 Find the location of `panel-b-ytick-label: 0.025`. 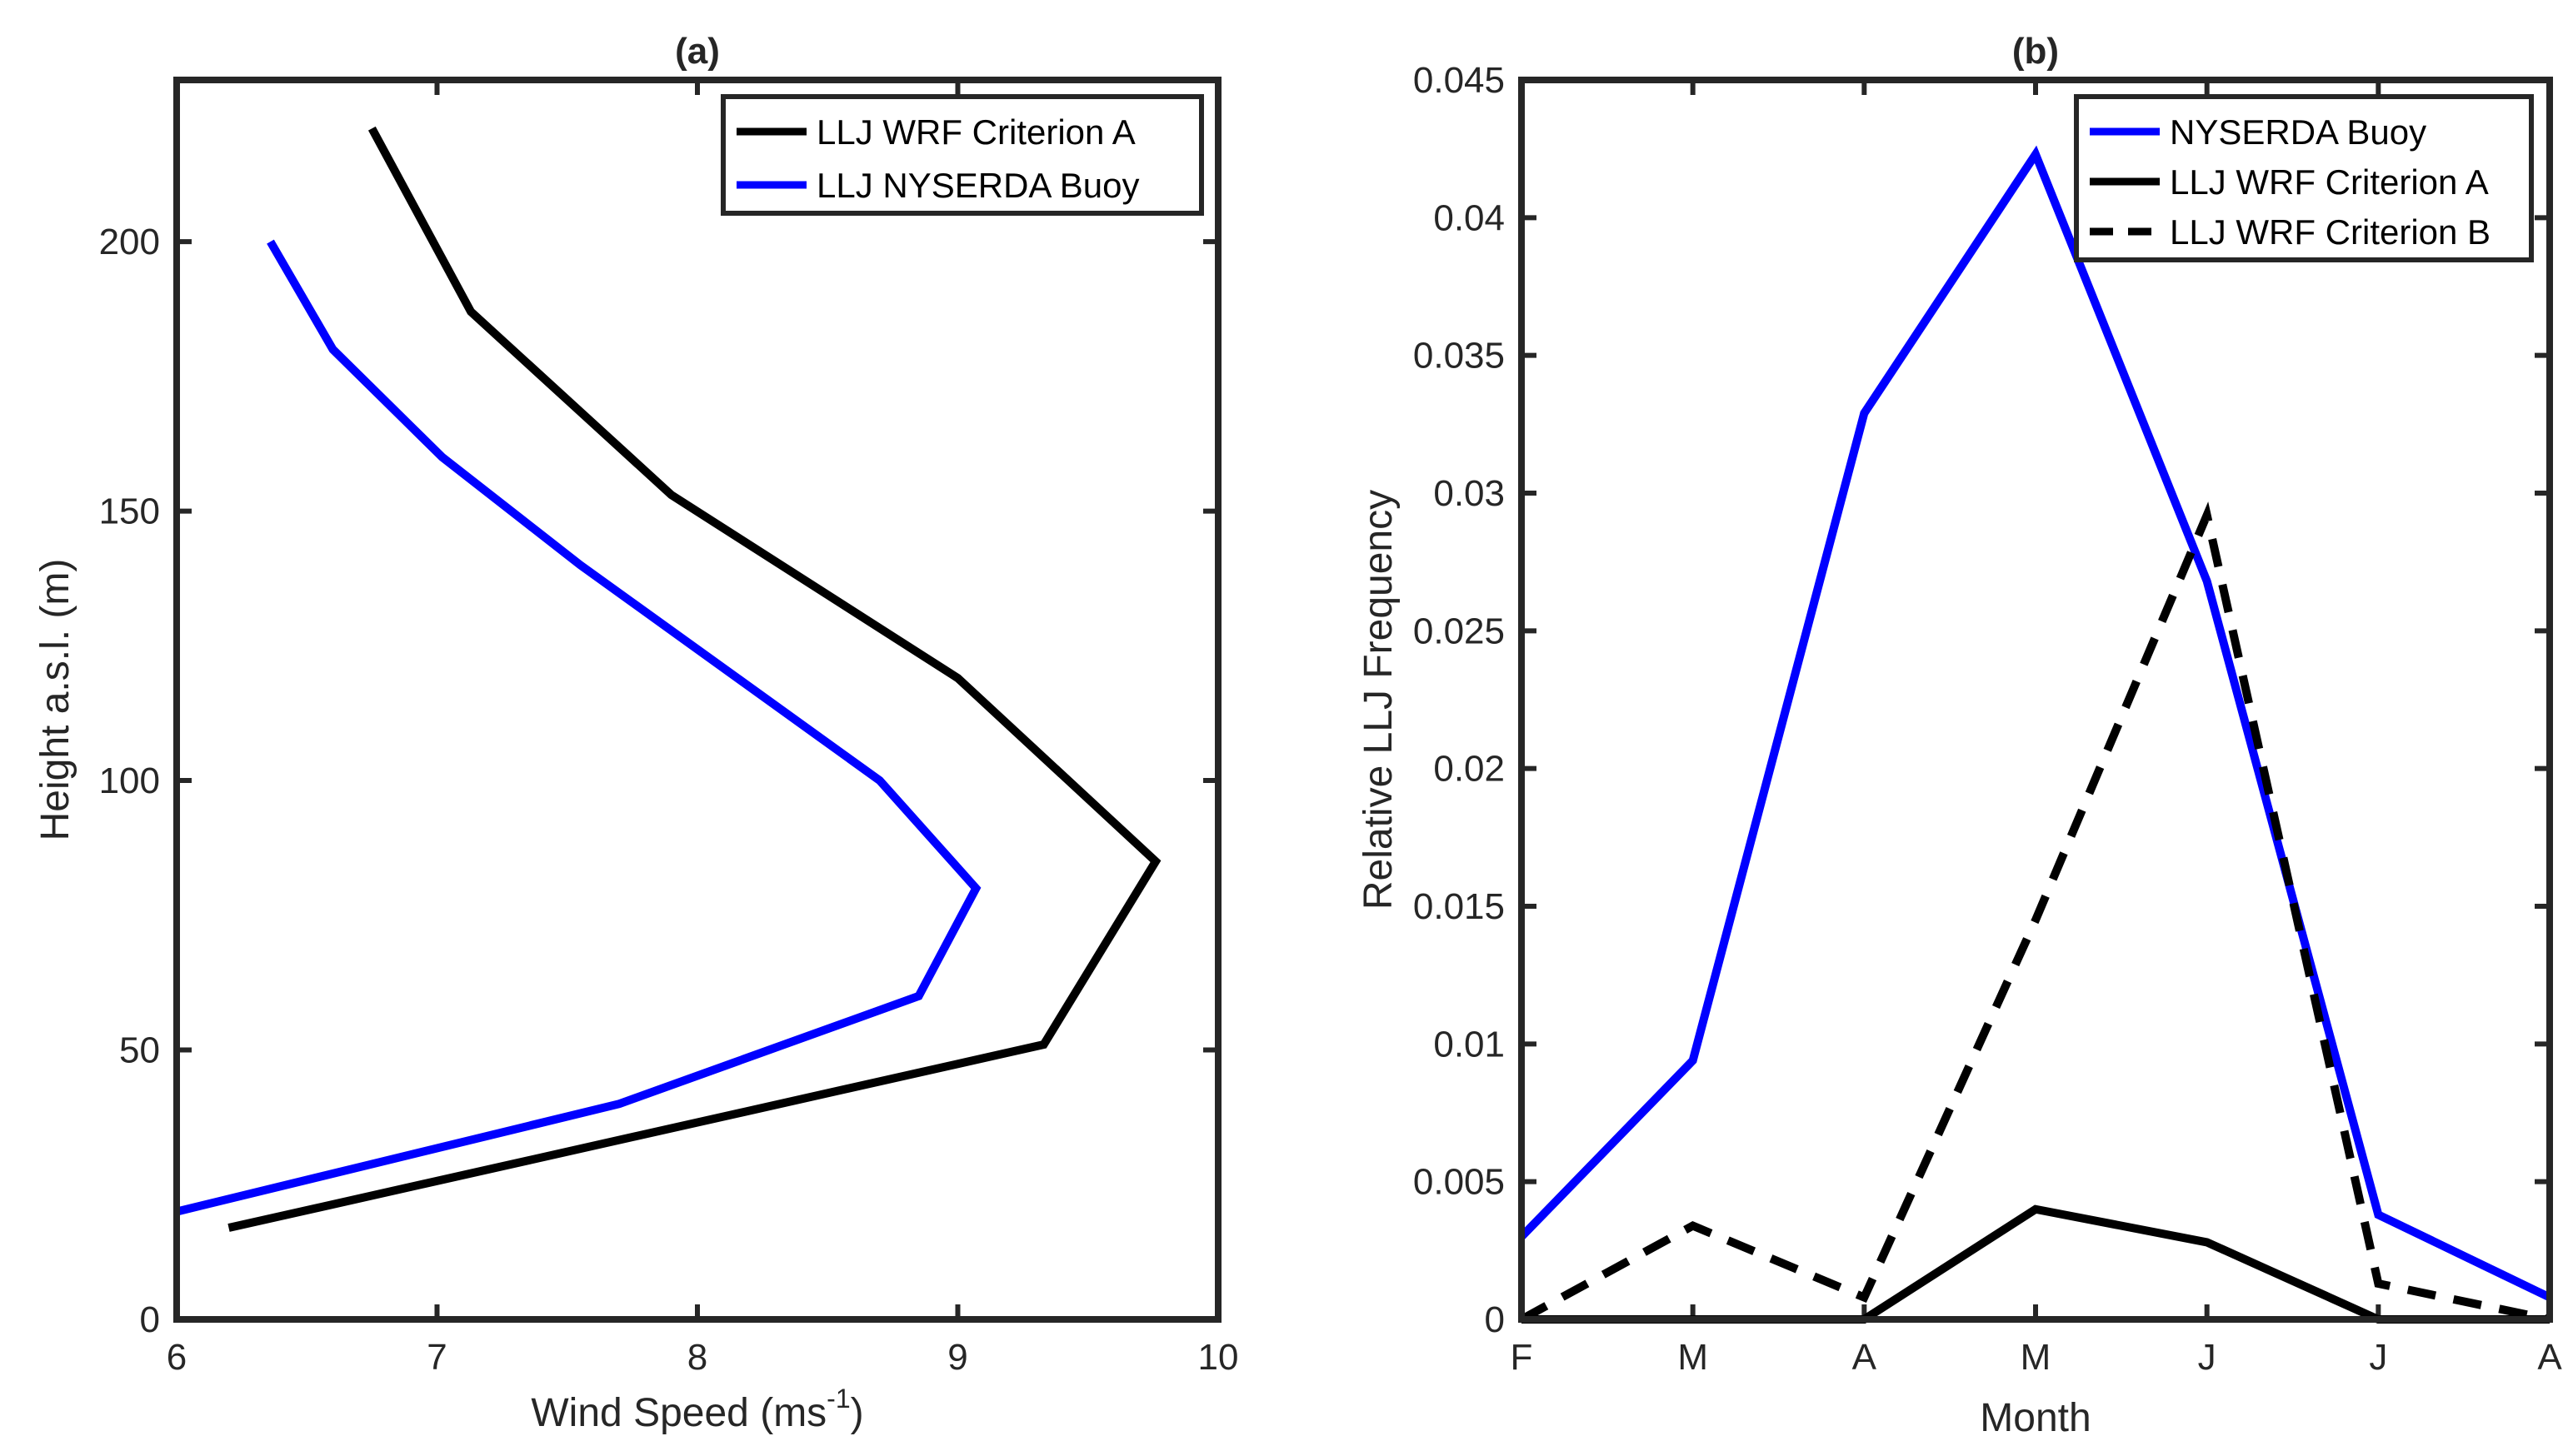

panel-b-ytick-label: 0.025 is located at coordinates (1459, 631).